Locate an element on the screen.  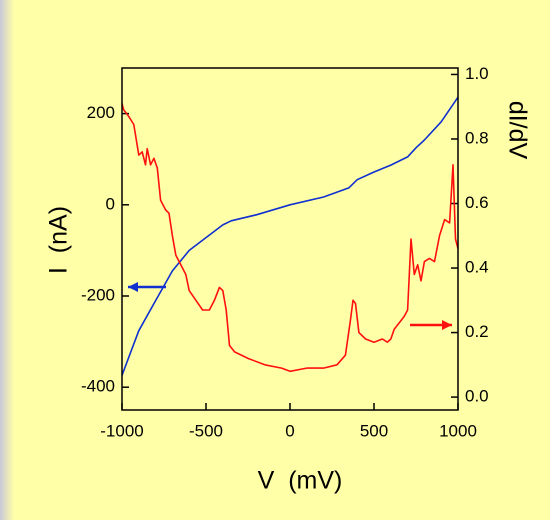
y-tick-label: -200 is located at coordinates (98, 294).